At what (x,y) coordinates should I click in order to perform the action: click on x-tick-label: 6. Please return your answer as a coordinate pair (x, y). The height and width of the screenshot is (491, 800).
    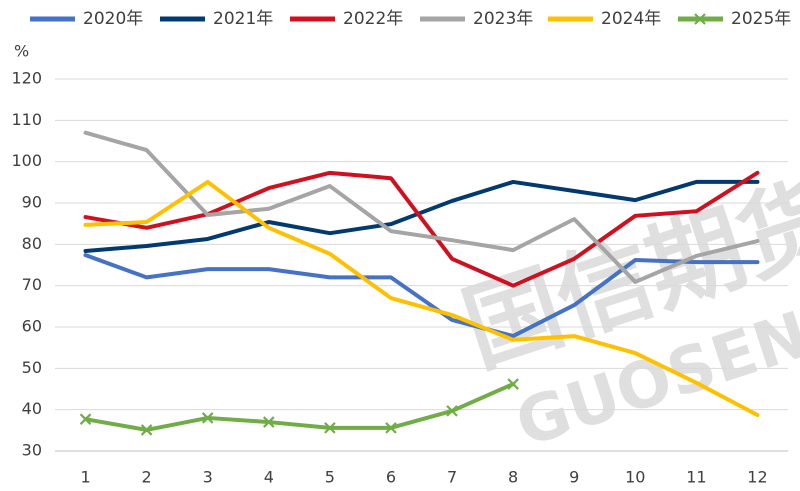
    Looking at the image, I should click on (391, 477).